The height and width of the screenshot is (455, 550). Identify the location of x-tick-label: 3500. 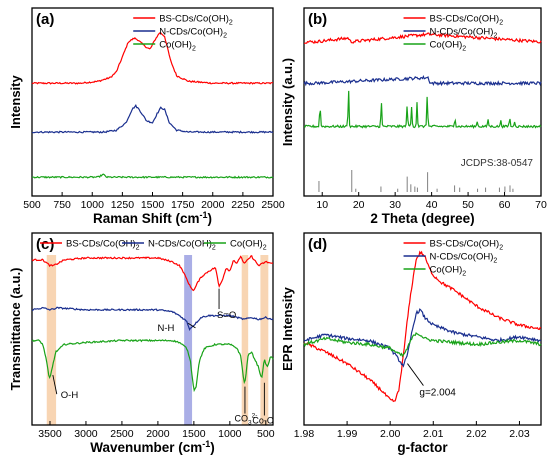
(50, 434).